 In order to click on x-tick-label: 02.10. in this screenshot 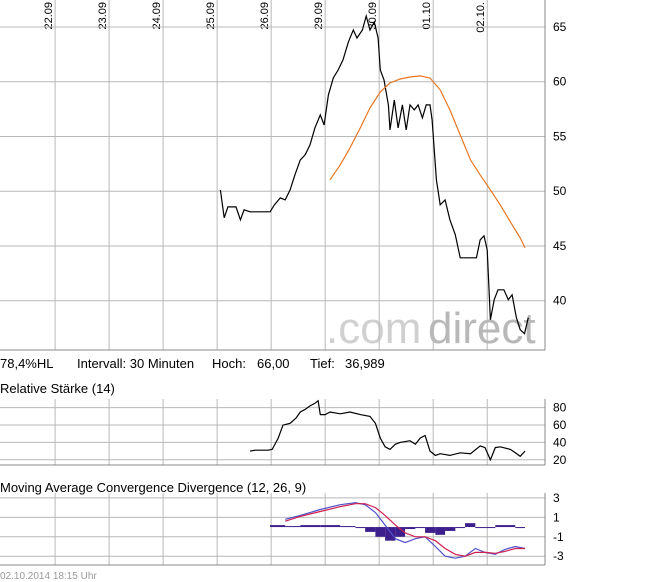, I will do `click(481, 17)`.